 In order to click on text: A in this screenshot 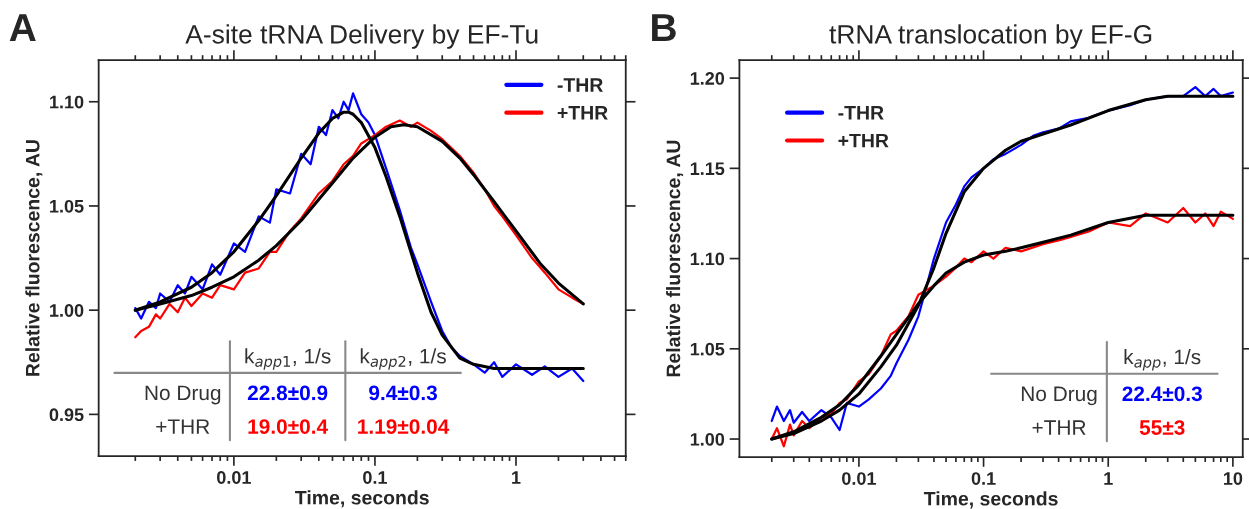, I will do `click(22, 27)`.